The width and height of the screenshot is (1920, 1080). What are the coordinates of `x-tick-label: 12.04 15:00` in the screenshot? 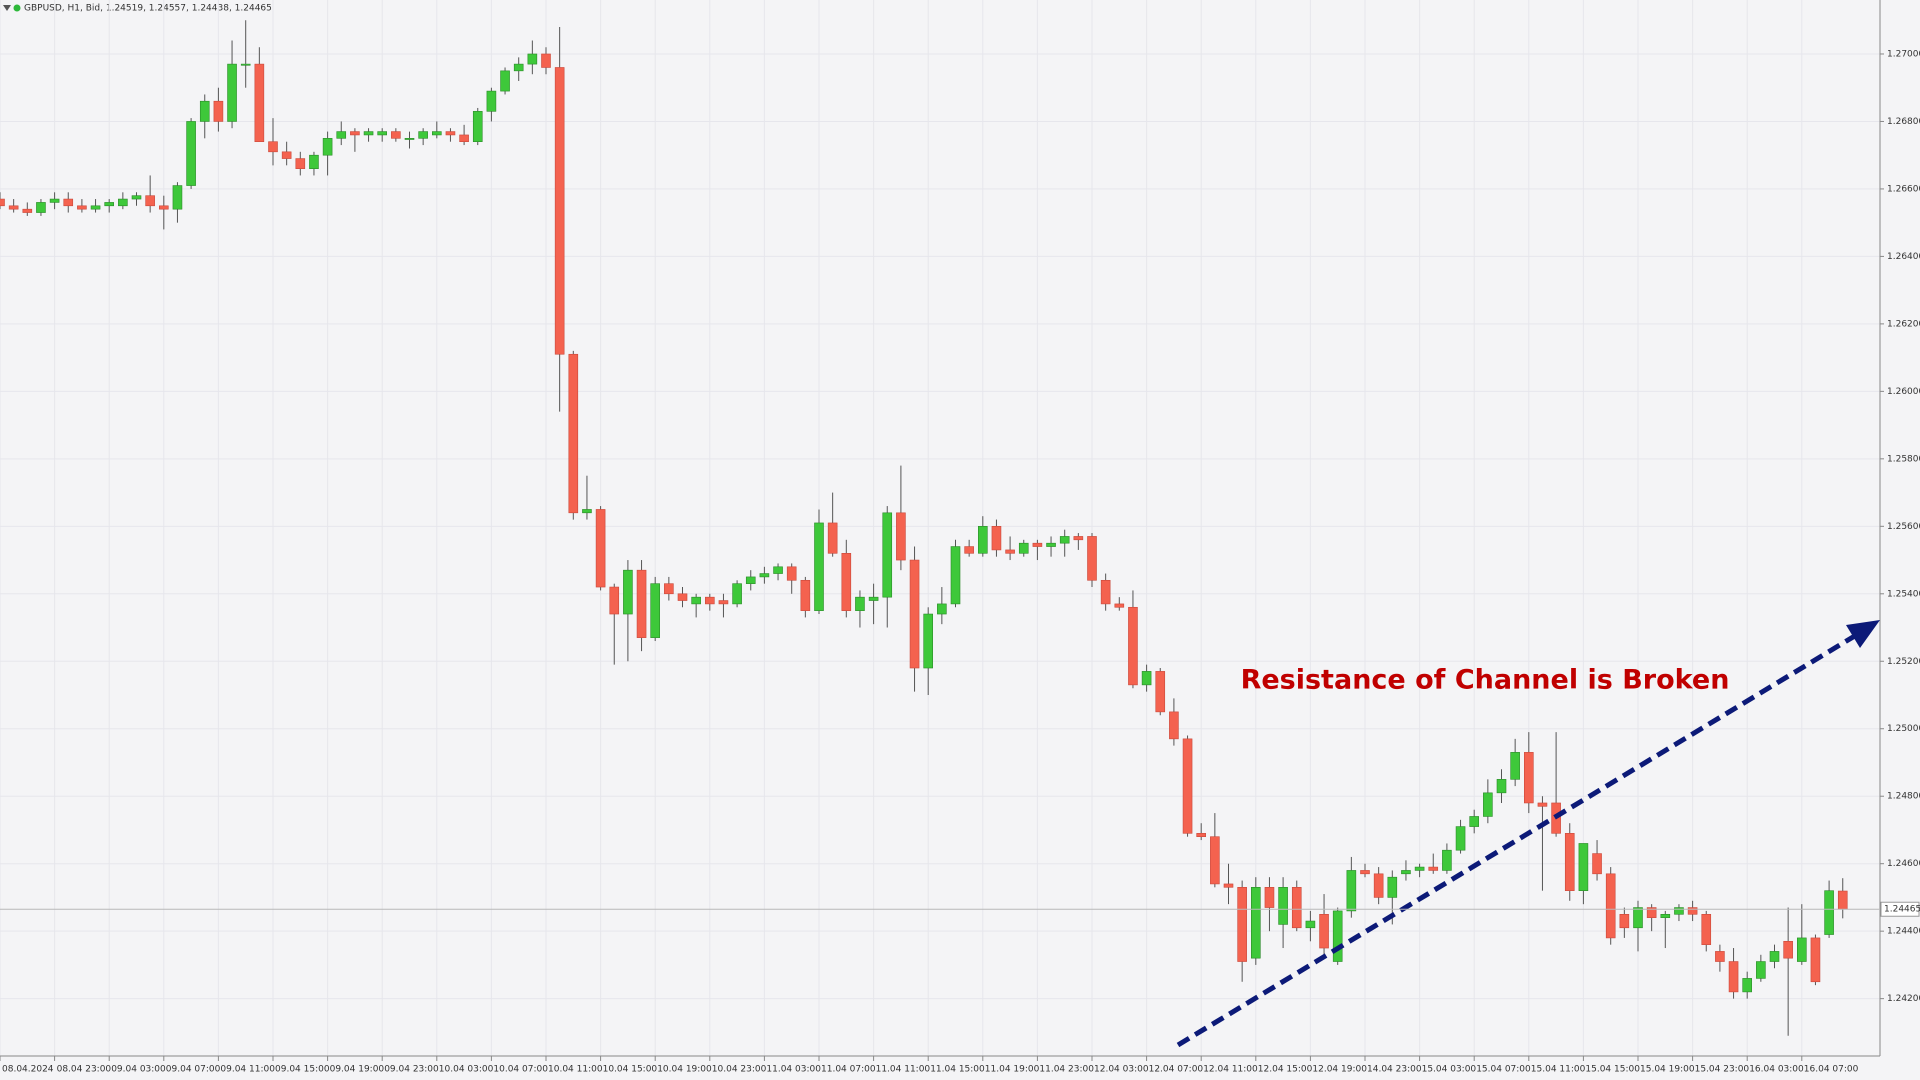 It's located at (1285, 1070).